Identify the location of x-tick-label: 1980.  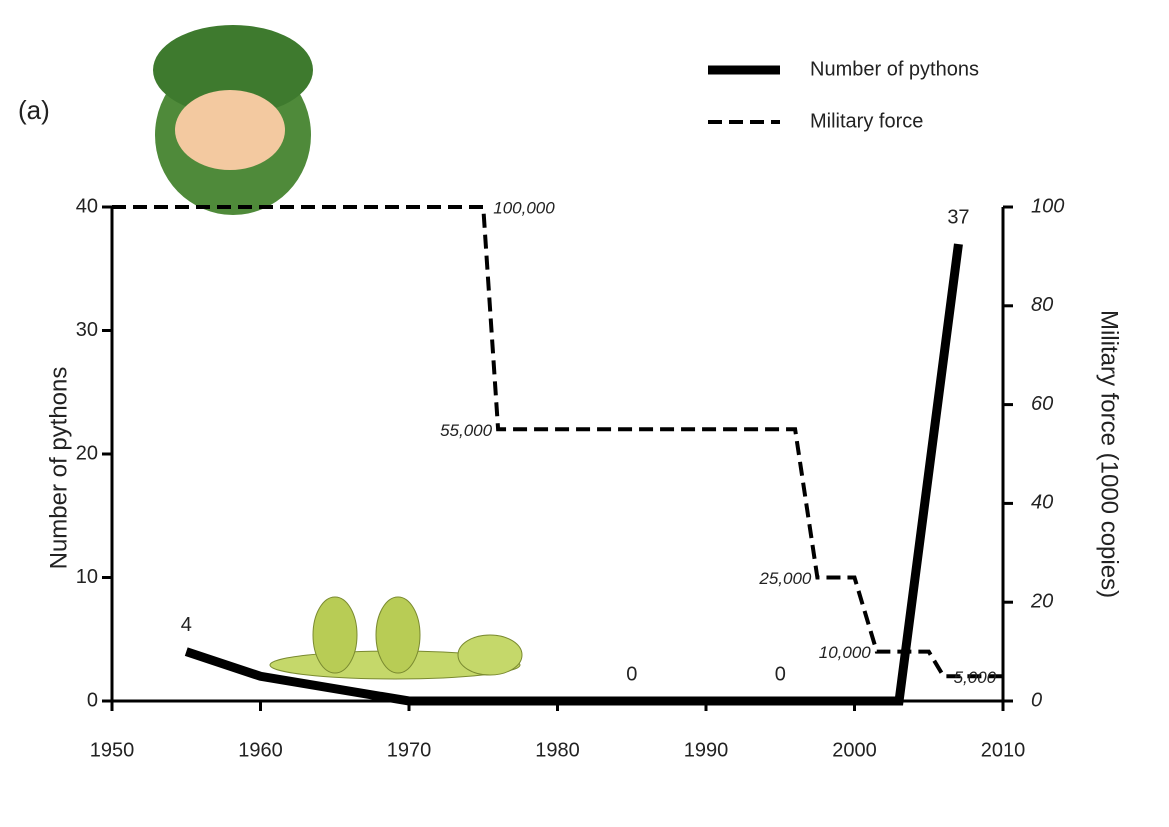
(557, 750).